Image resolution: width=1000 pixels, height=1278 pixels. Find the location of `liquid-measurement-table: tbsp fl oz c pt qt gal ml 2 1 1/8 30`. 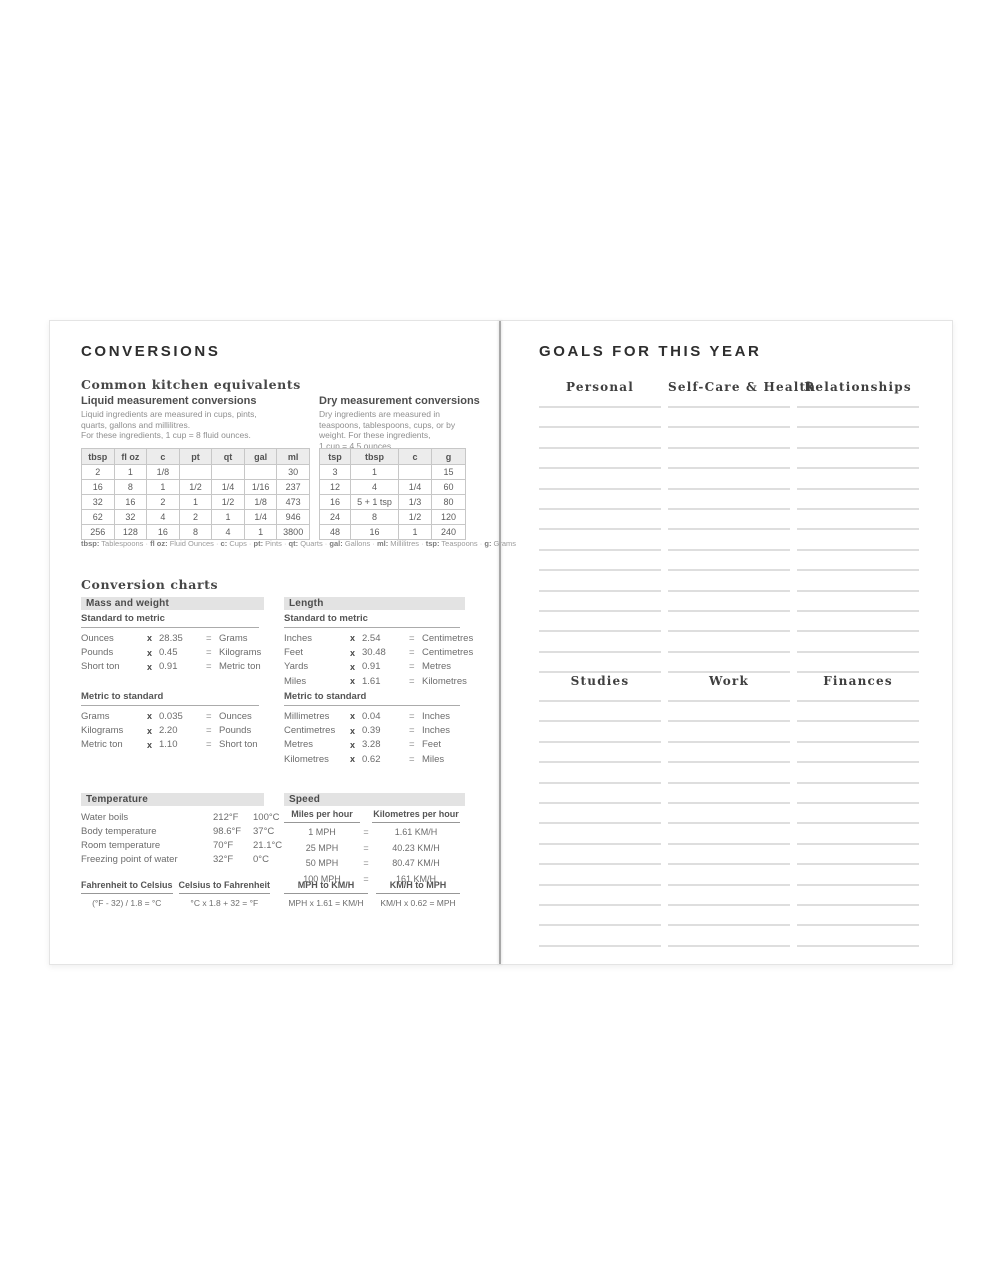

liquid-measurement-table: tbsp fl oz c pt qt gal ml 2 1 1/8 30 is located at coordinates (195, 494).